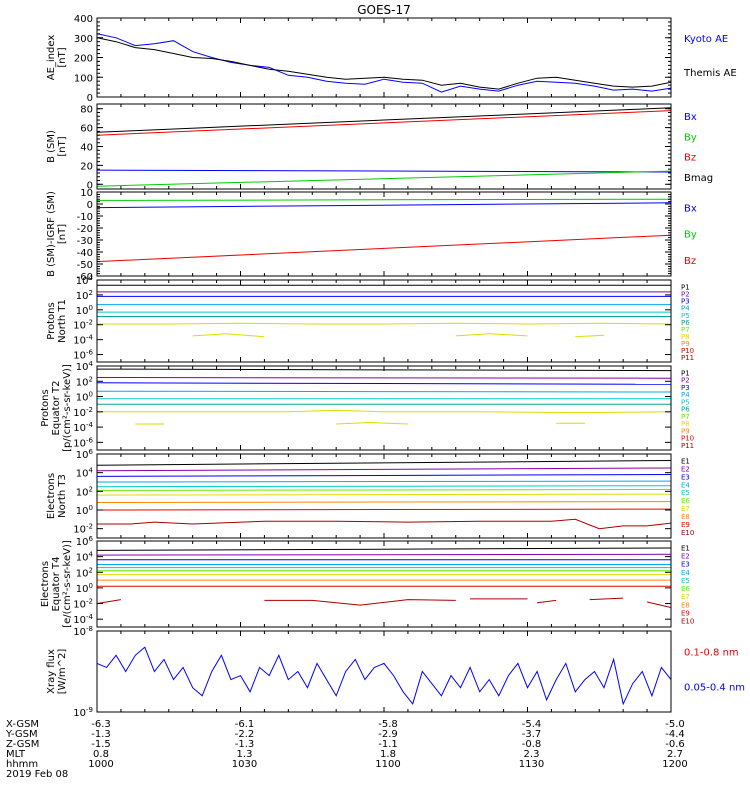 The image size is (750, 800). What do you see at coordinates (101, 754) in the screenshot?
I see `x-row-value: 0.8` at bounding box center [101, 754].